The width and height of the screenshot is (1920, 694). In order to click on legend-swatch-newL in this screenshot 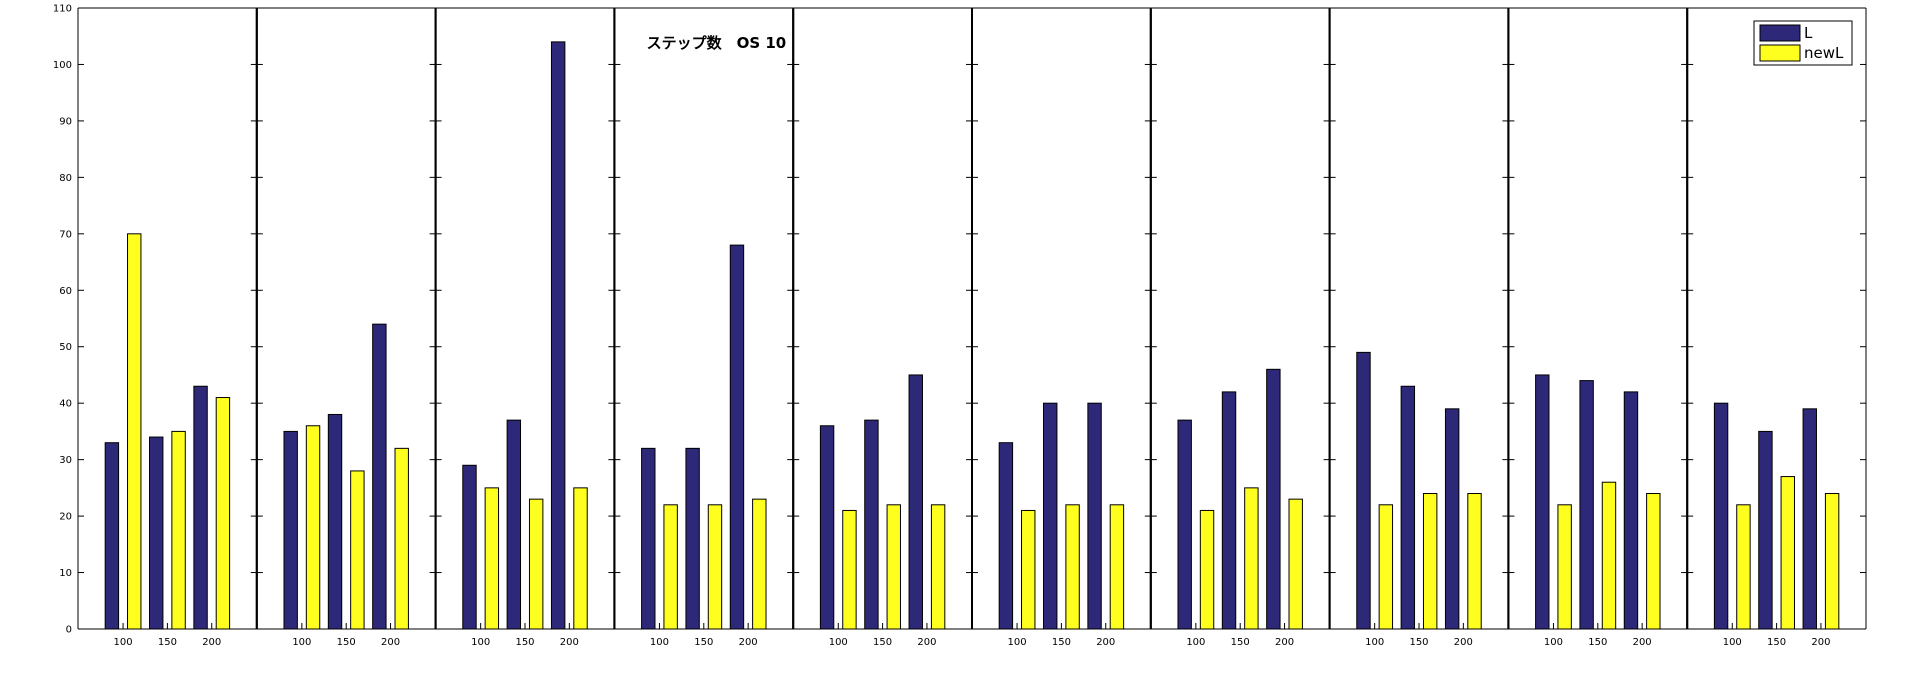, I will do `click(1780, 53)`.